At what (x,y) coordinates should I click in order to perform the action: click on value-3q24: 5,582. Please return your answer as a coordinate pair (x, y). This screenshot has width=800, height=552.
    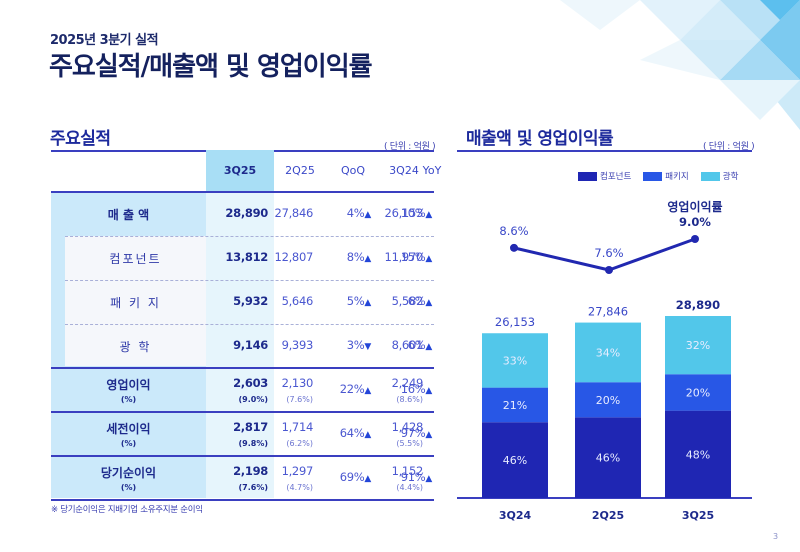
    Looking at the image, I should click on (407, 301).